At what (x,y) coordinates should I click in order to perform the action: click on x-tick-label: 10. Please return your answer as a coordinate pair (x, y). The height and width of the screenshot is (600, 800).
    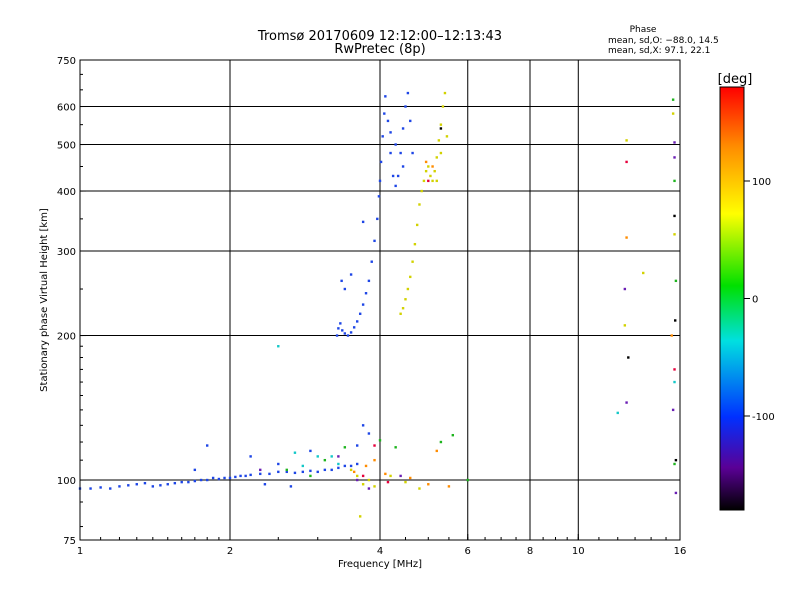
    Looking at the image, I should click on (578, 551).